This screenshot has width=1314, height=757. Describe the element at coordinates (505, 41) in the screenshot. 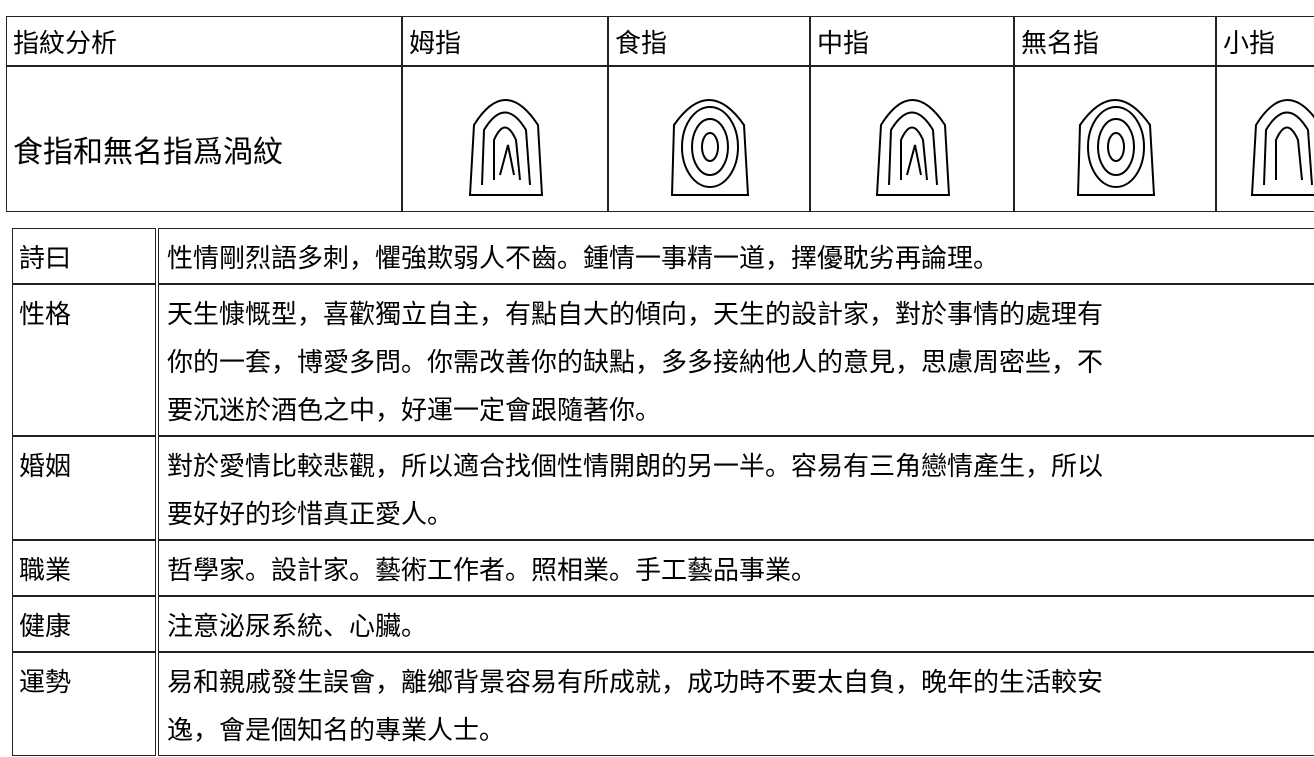

I see `header-cell: 姆指` at that location.